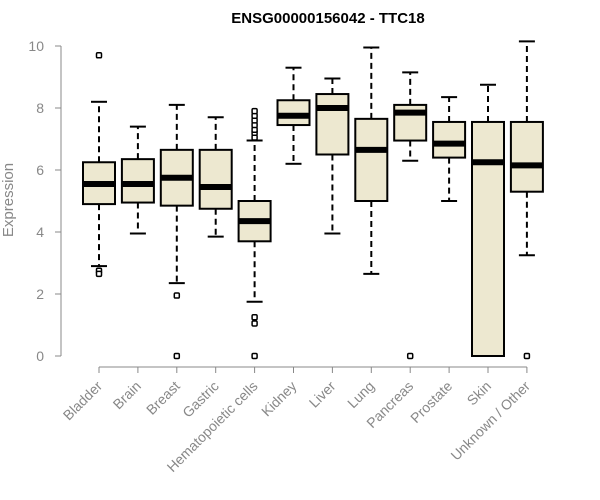 Image resolution: width=600 pixels, height=500 pixels. I want to click on x-tick-label: Brain, so click(127, 395).